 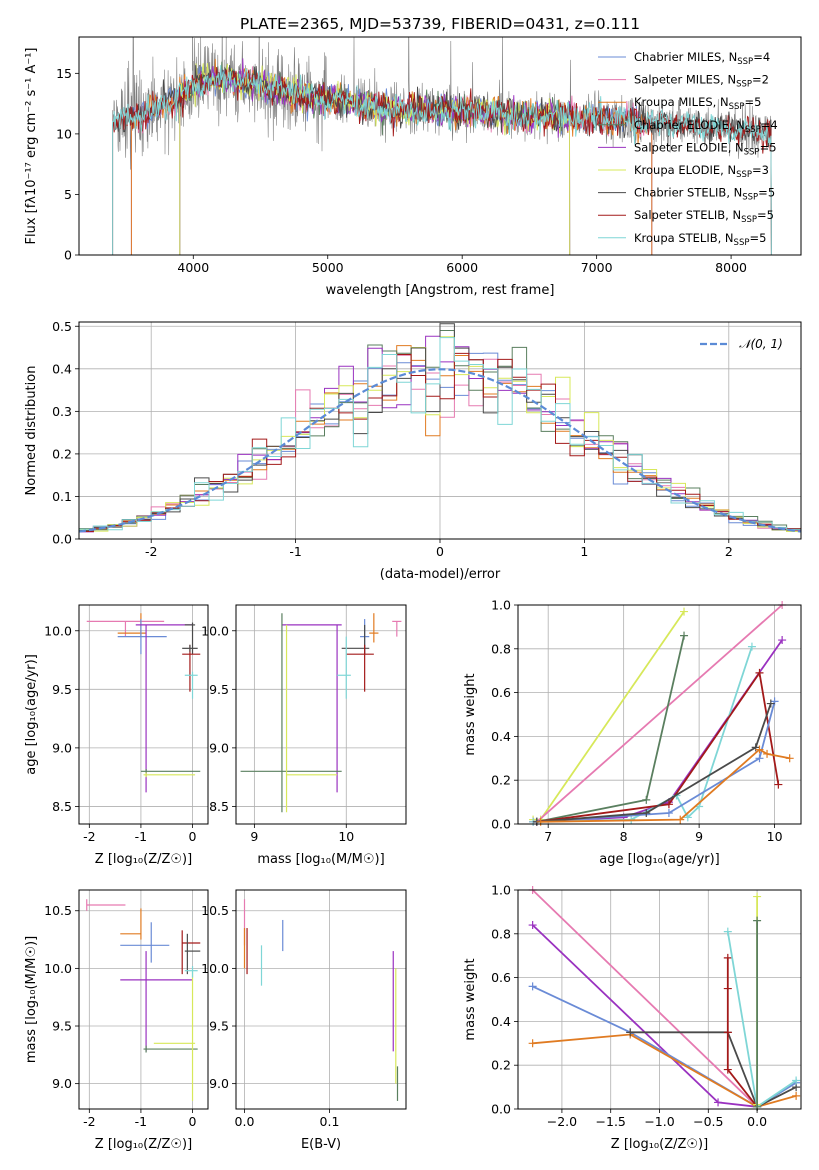 What do you see at coordinates (681, 125) in the screenshot?
I see `legend-series-name: Chabrier ELODIE` at bounding box center [681, 125].